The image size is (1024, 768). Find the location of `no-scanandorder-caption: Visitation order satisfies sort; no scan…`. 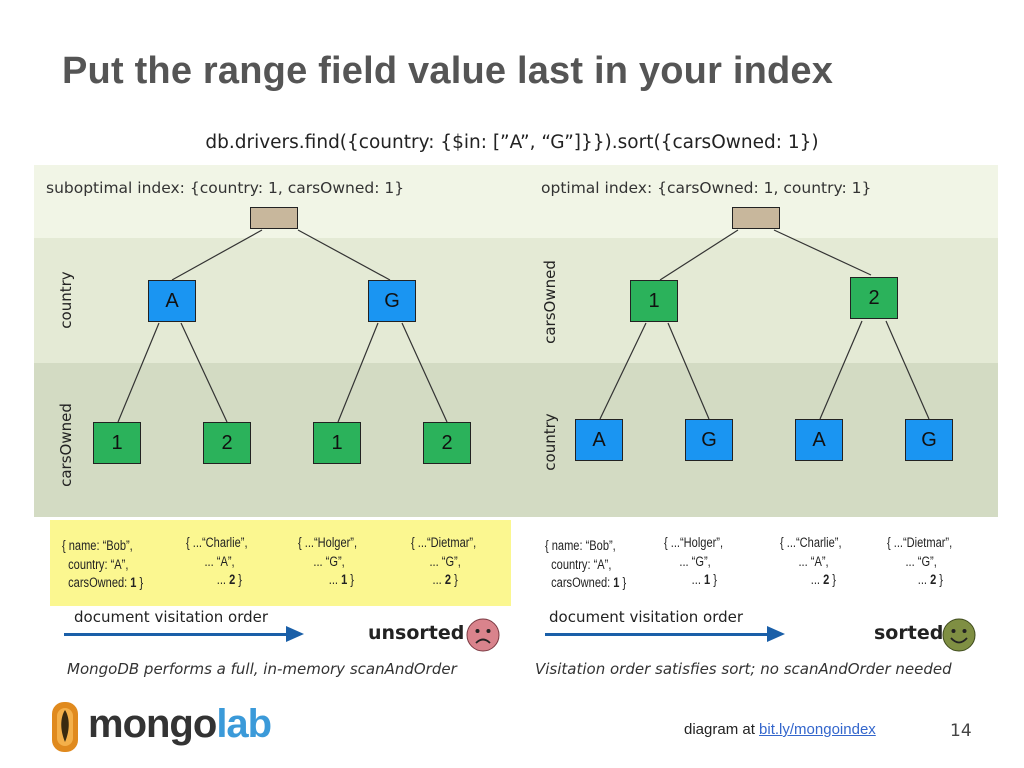

no-scanandorder-caption: Visitation order satisfies sort; no scan… is located at coordinates (743, 669).